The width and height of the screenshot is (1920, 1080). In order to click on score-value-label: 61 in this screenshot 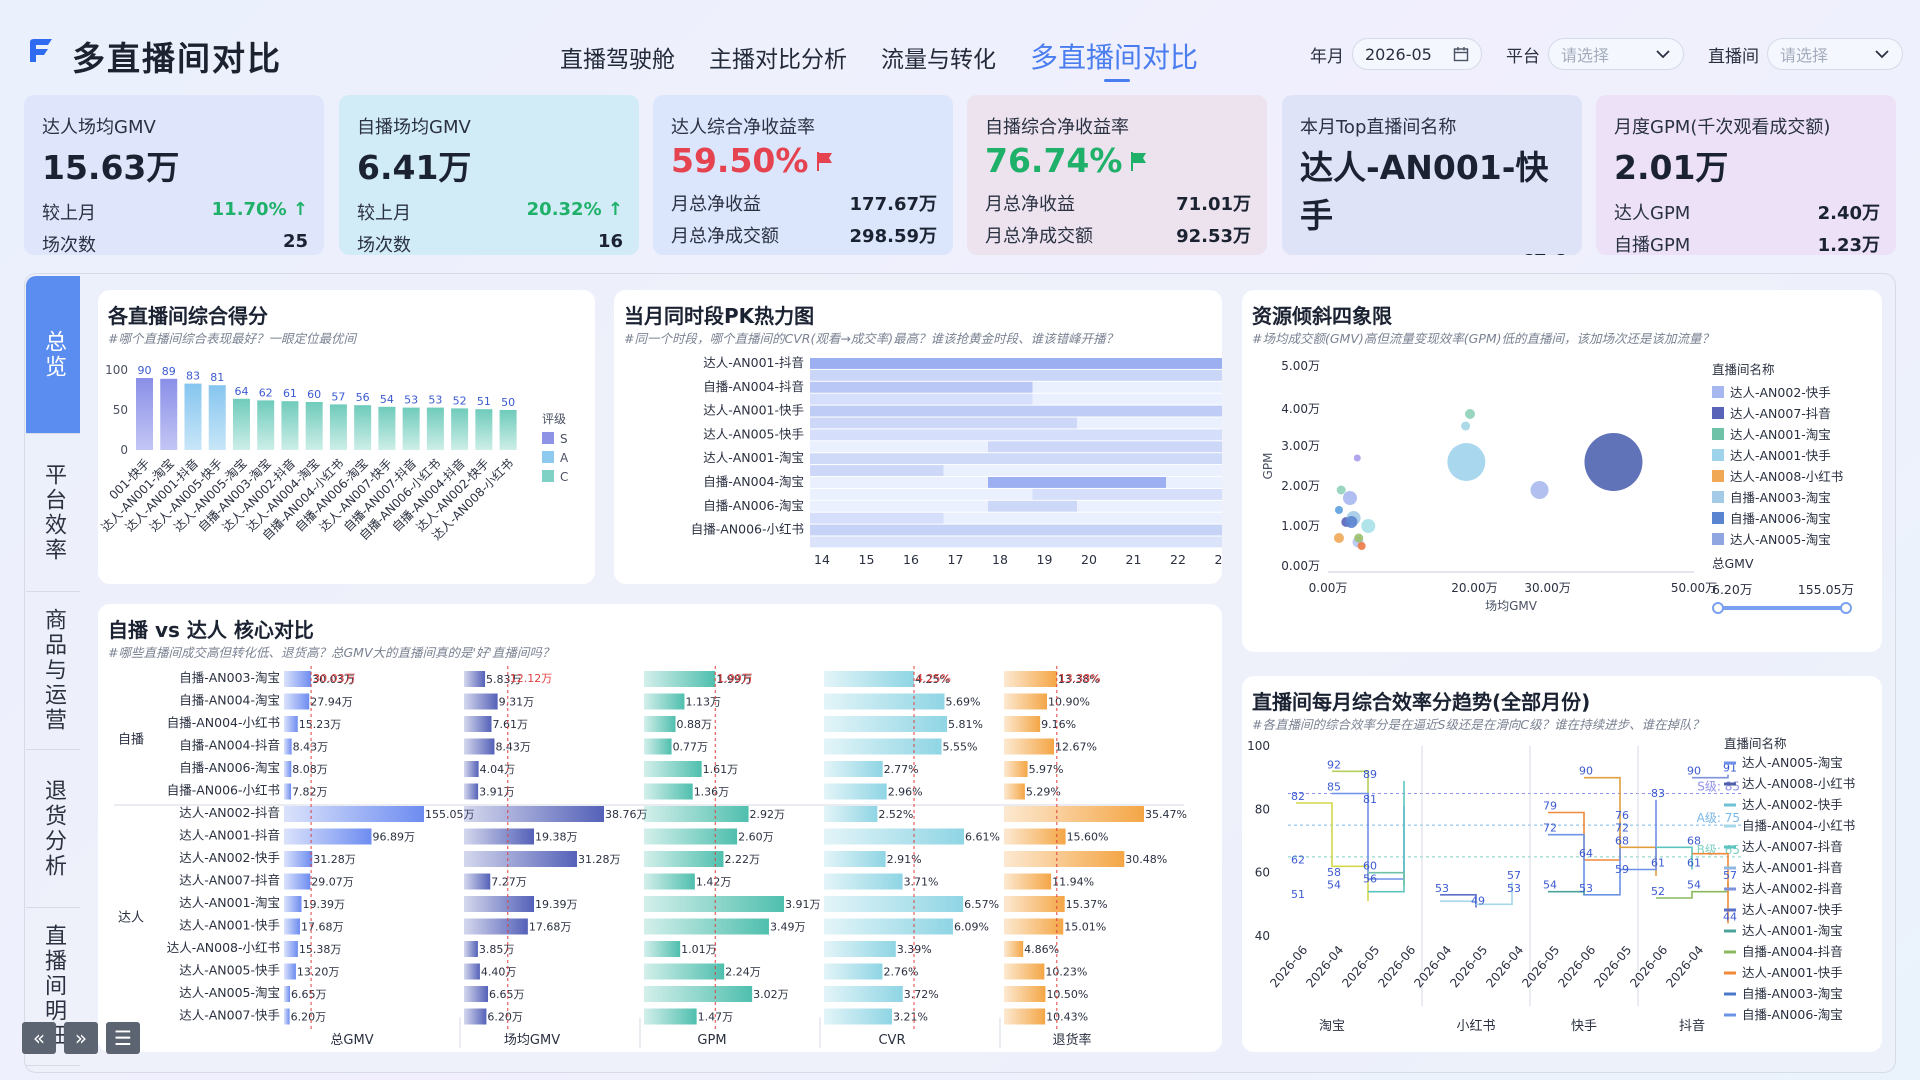, I will do `click(290, 393)`.